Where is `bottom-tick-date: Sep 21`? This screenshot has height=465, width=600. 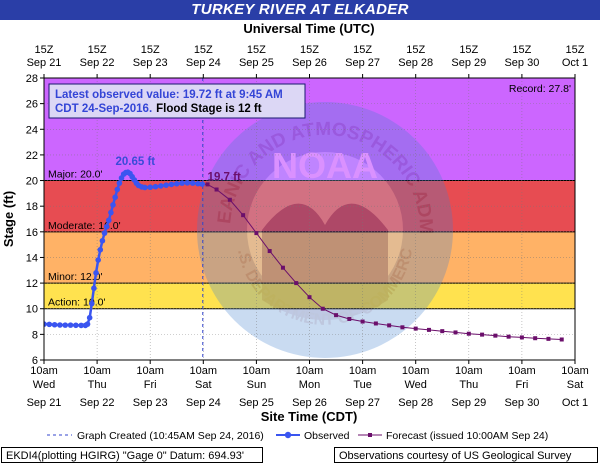 bottom-tick-date: Sep 21 is located at coordinates (44, 403).